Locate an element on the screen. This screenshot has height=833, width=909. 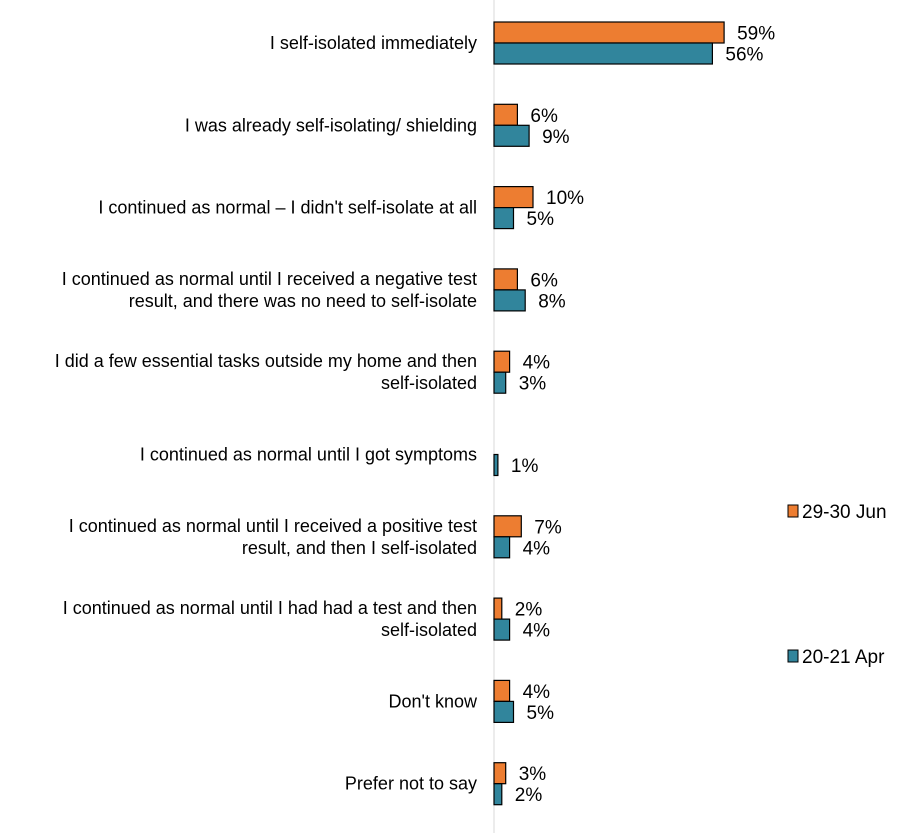
legend-label: 29-30 Jun is located at coordinates (844, 512).